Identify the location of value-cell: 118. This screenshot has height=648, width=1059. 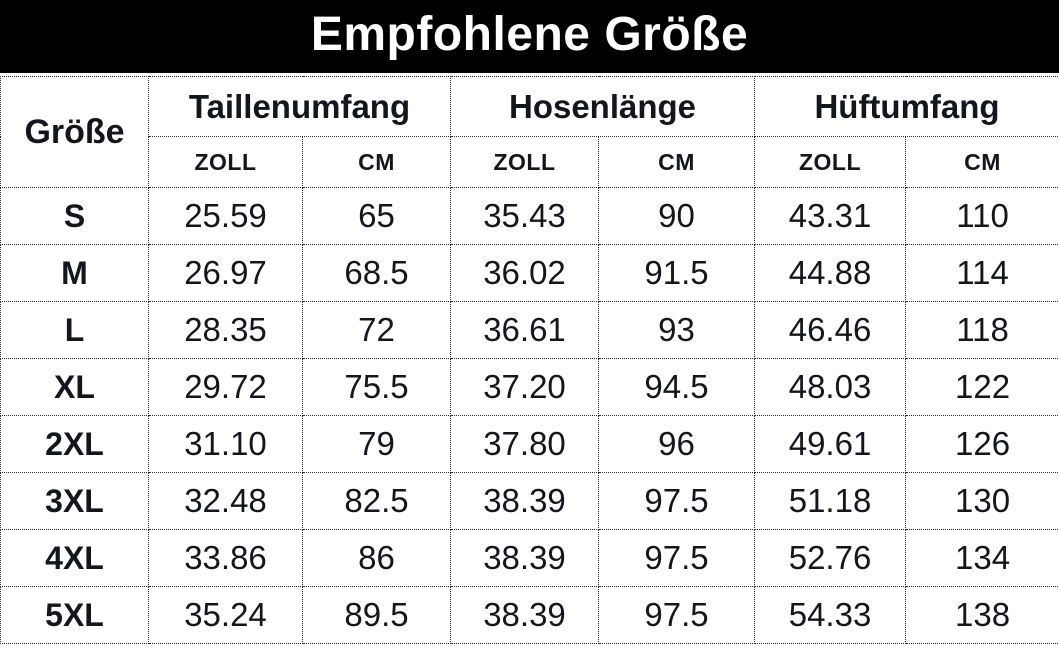
(982, 330).